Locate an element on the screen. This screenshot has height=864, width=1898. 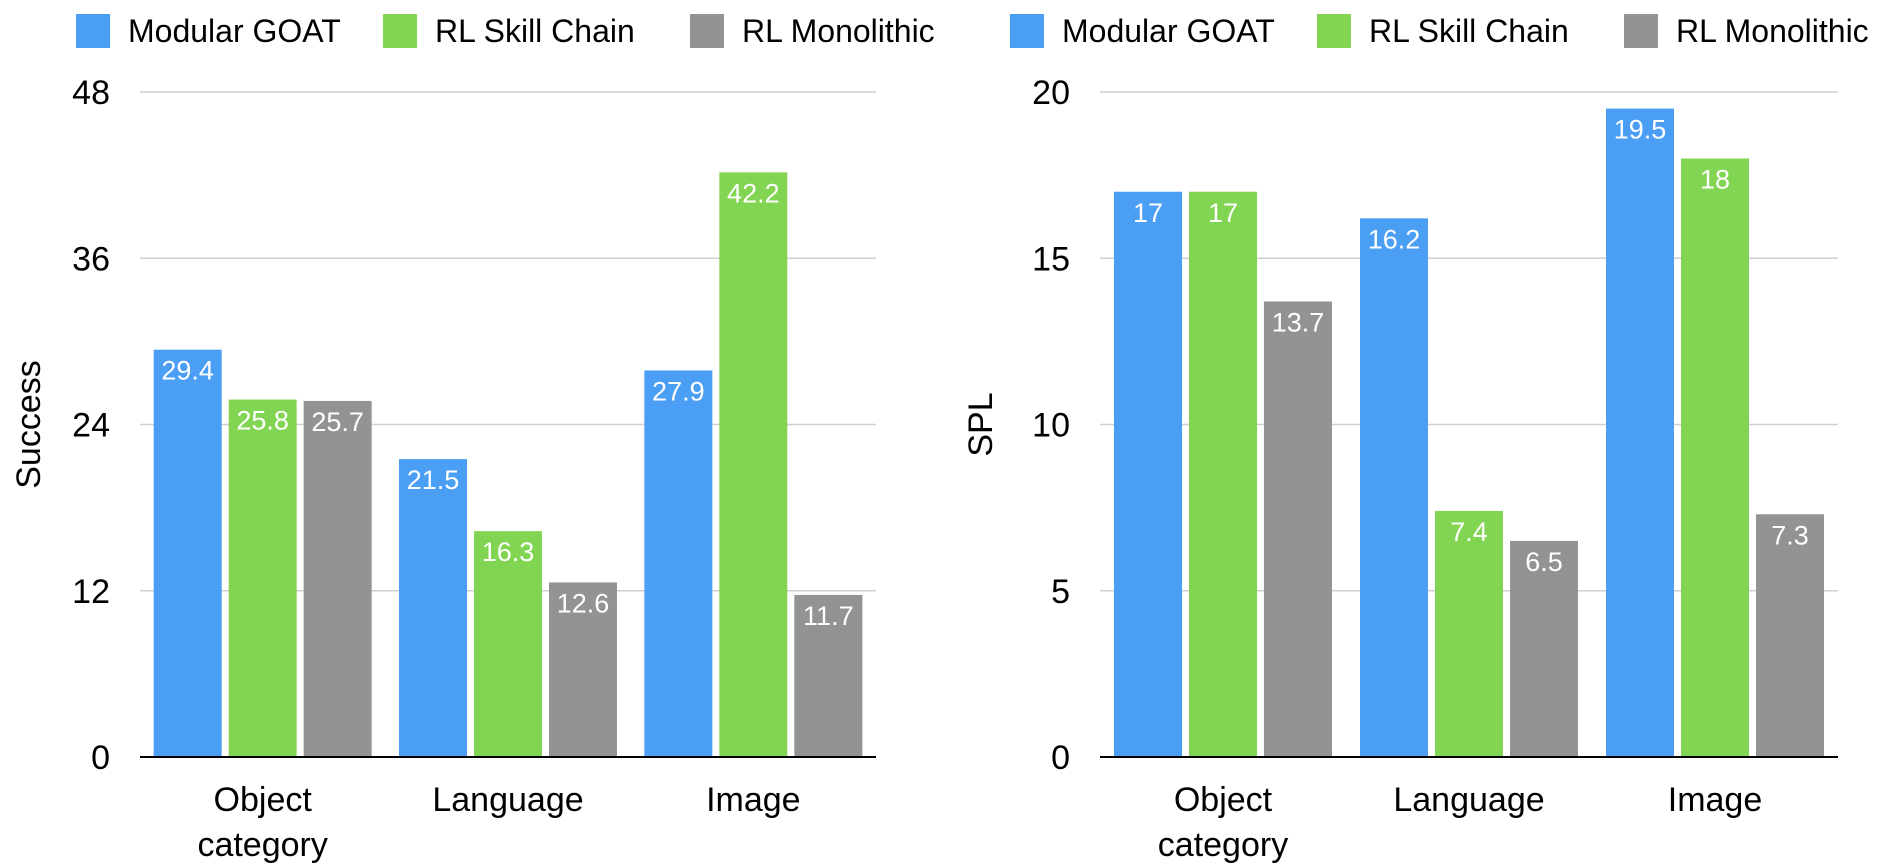
data-label-rl-skill-chain-language: 16.3 is located at coordinates (508, 552).